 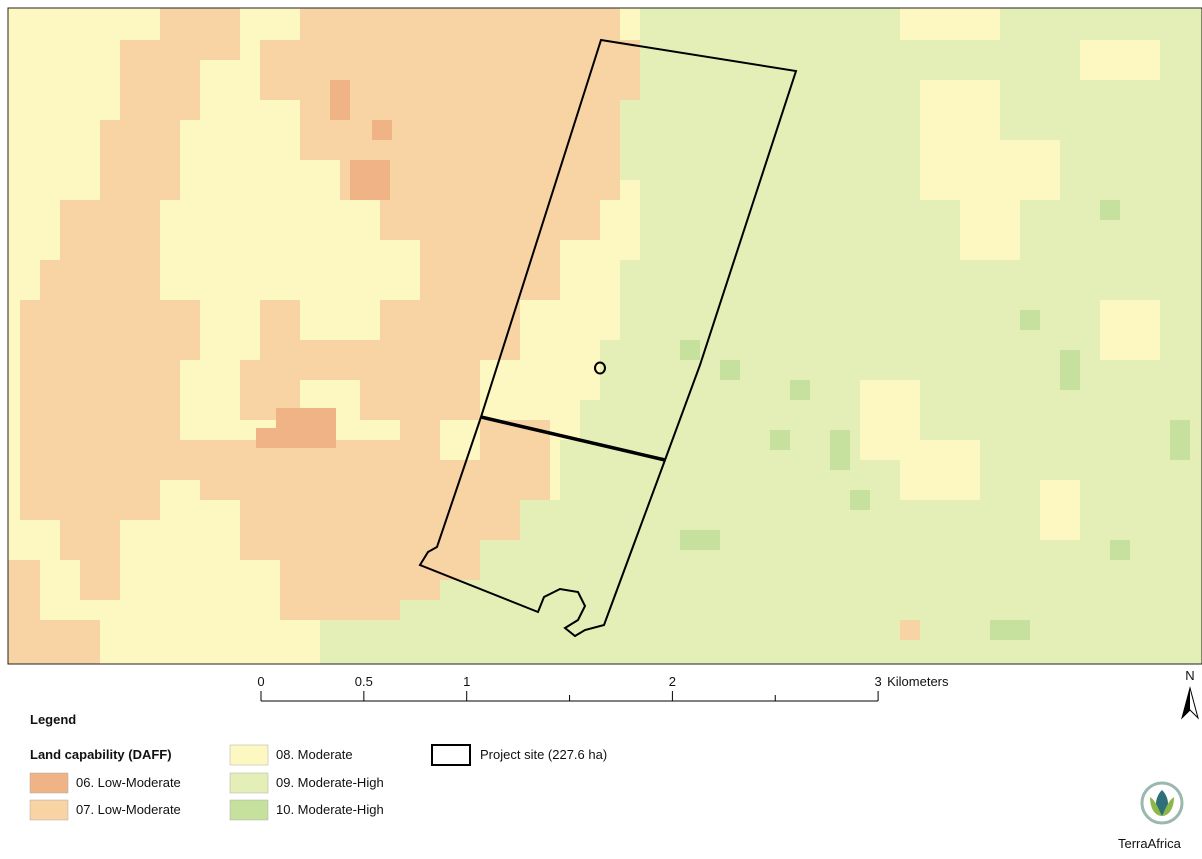 I want to click on project-site-label: Project site (227.6 ha), so click(x=543, y=754).